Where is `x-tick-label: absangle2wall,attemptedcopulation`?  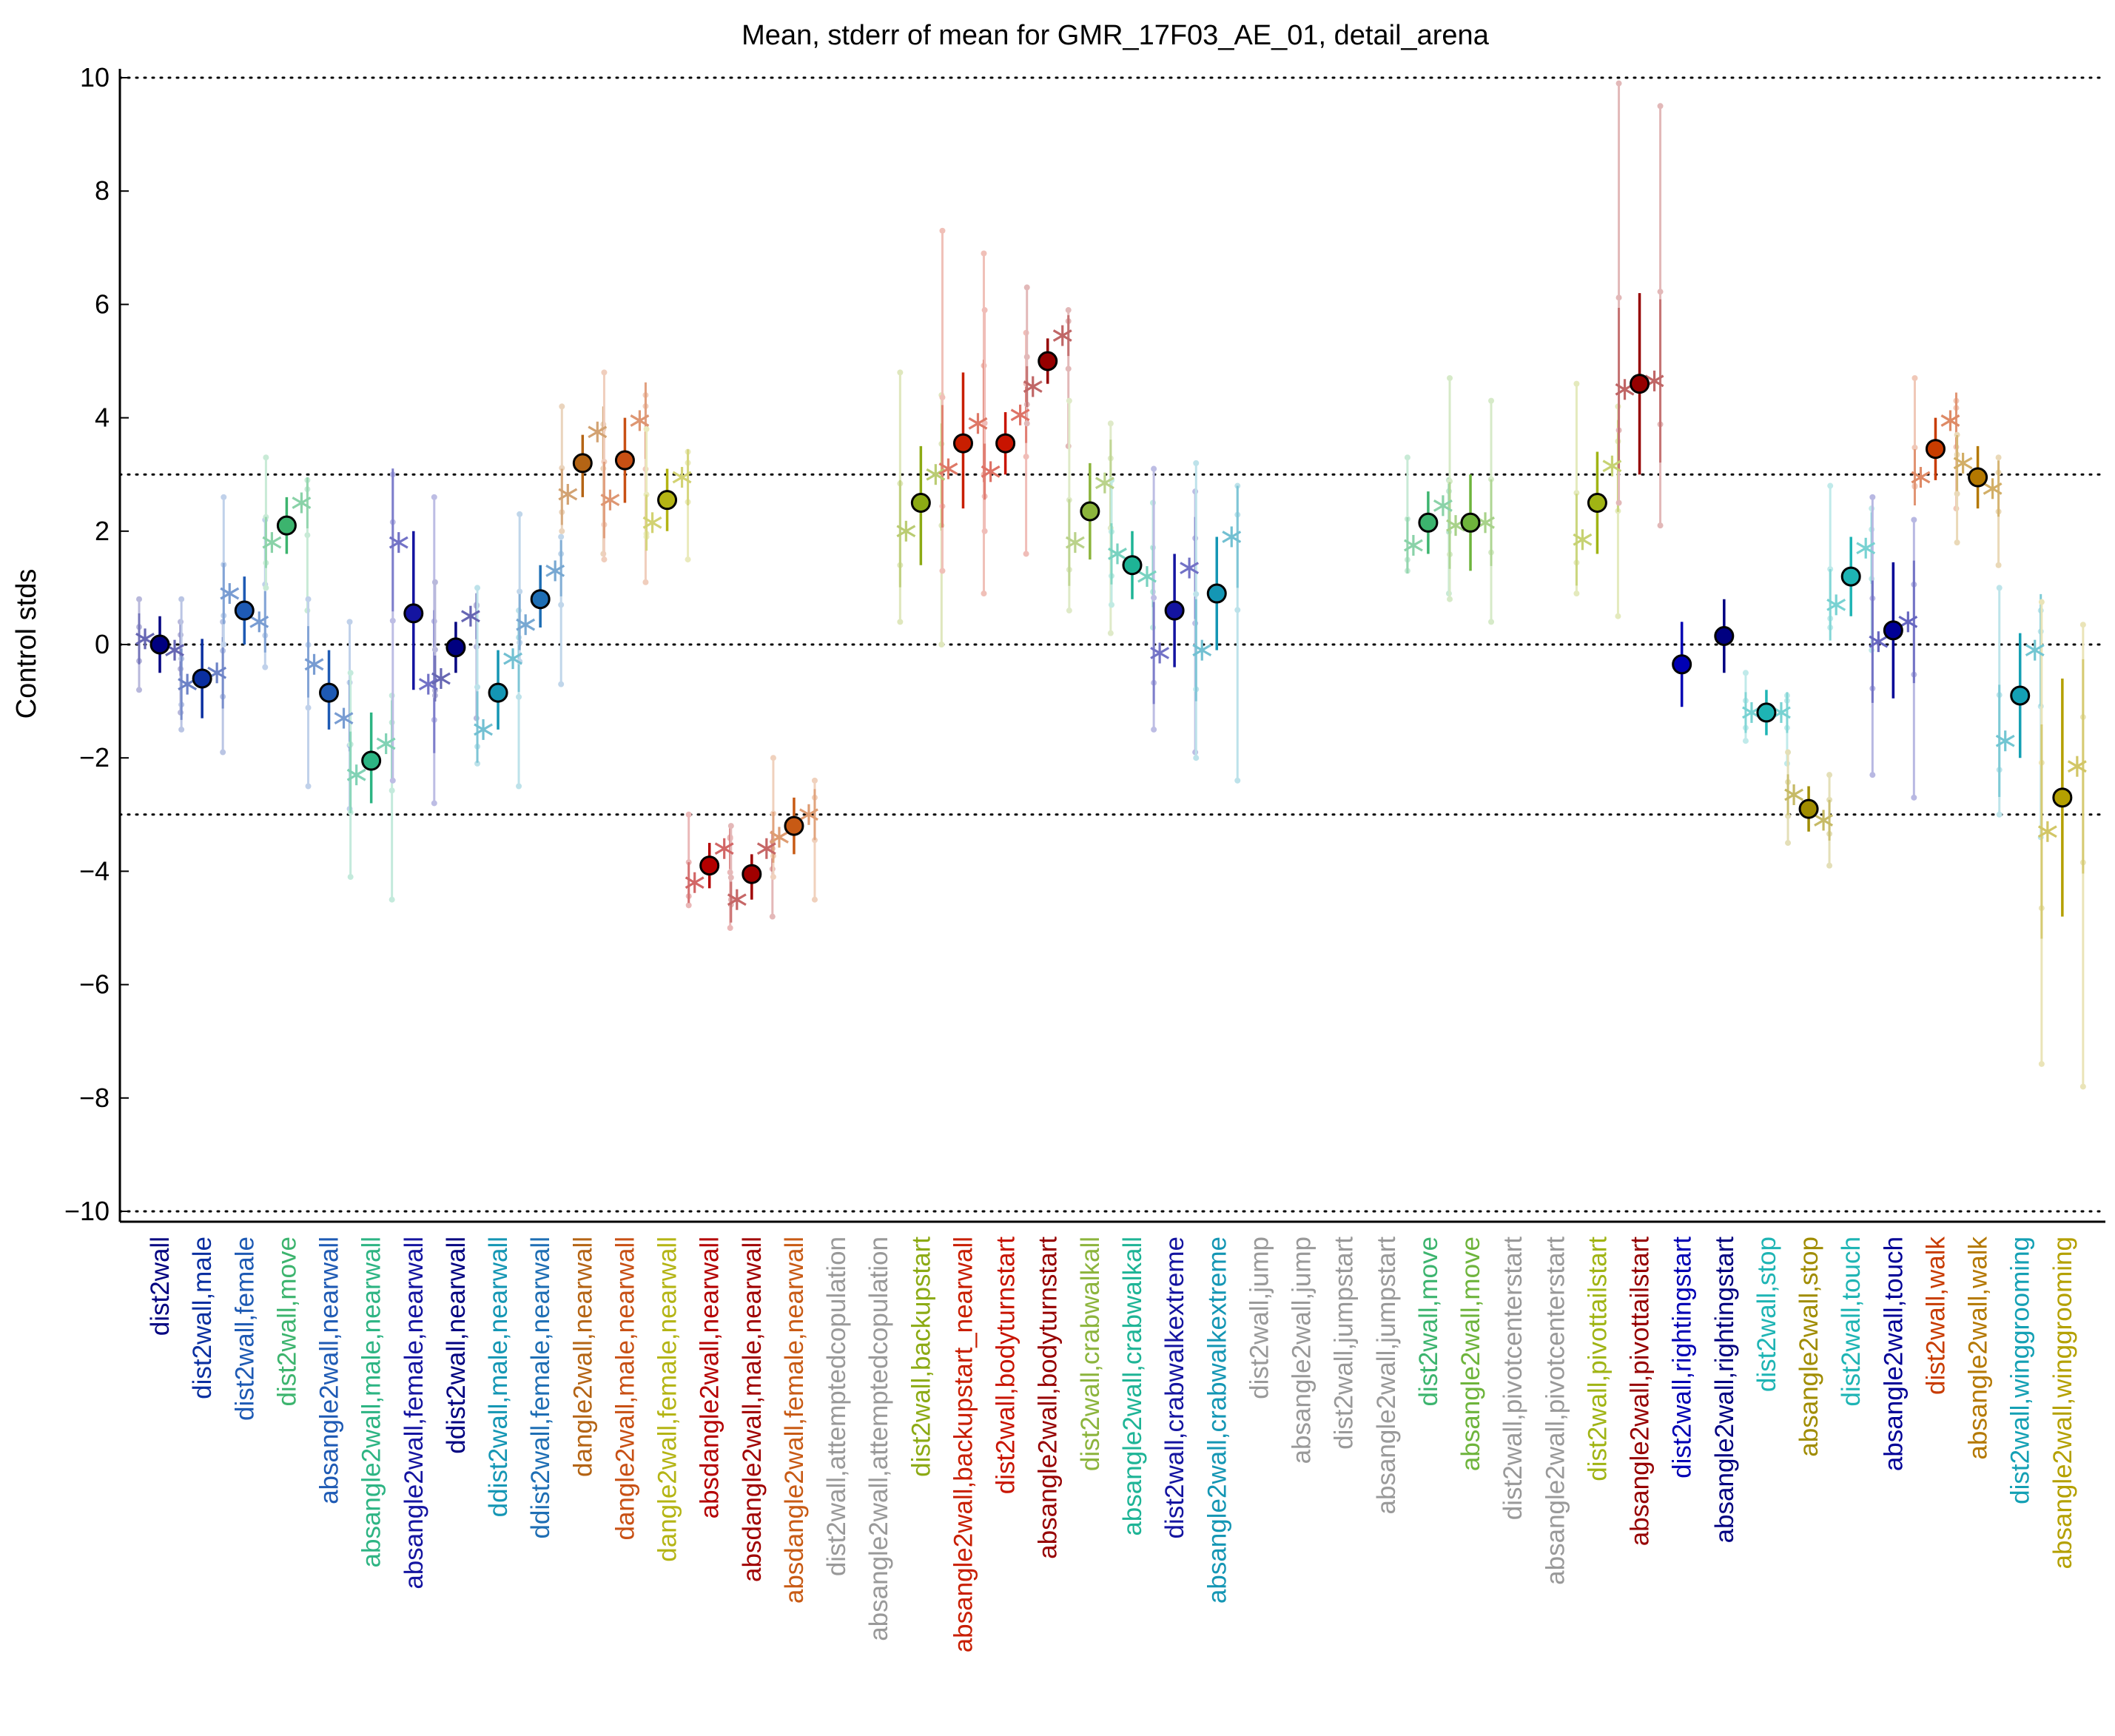
x-tick-label: absangle2wall,attemptedcopulation is located at coordinates (878, 1439).